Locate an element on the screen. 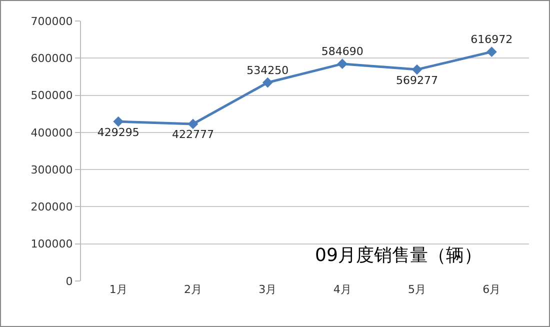  data-label: 569277 is located at coordinates (417, 80).